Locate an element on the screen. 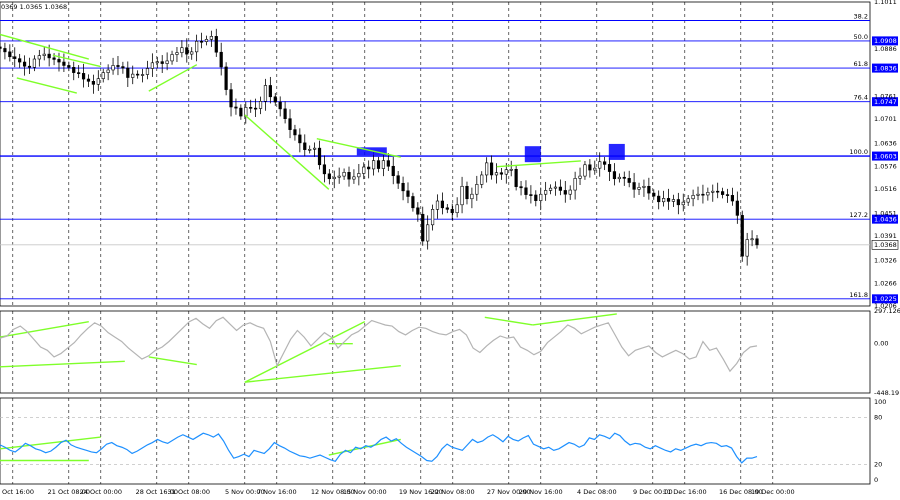  rsi-line is located at coordinates (379, 448).